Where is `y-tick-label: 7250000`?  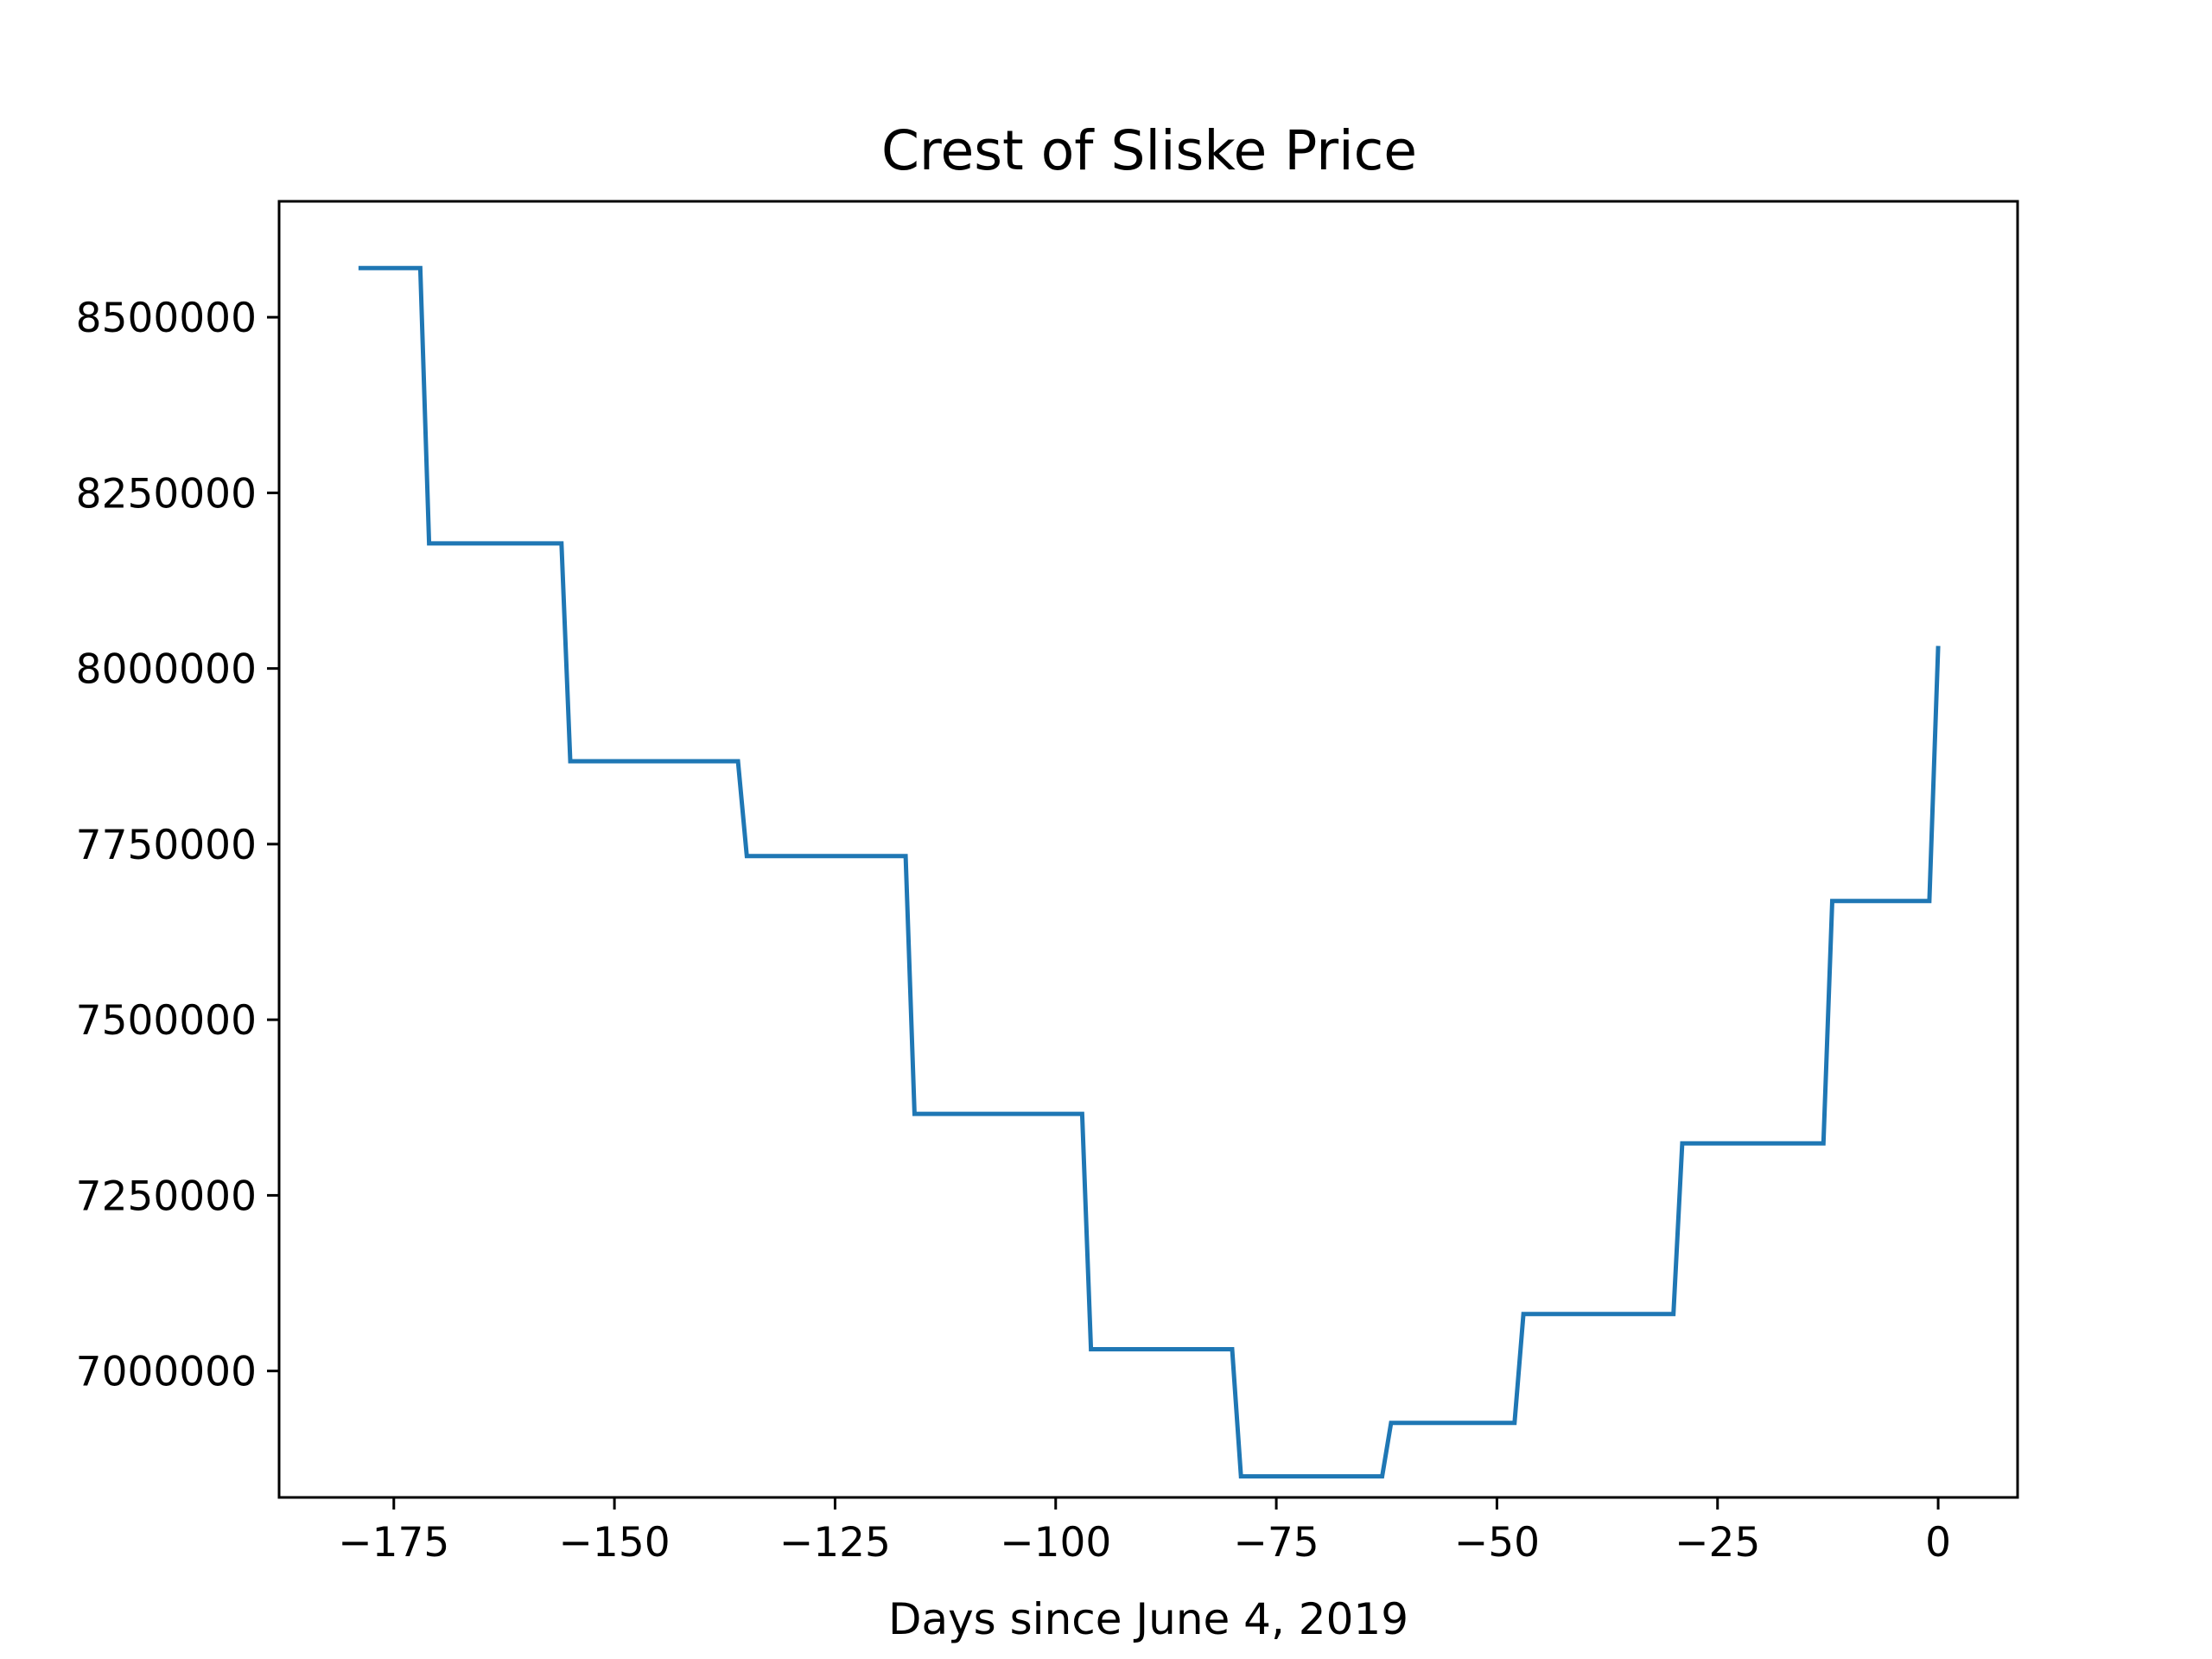
y-tick-label: 7250000 is located at coordinates (166, 1196).